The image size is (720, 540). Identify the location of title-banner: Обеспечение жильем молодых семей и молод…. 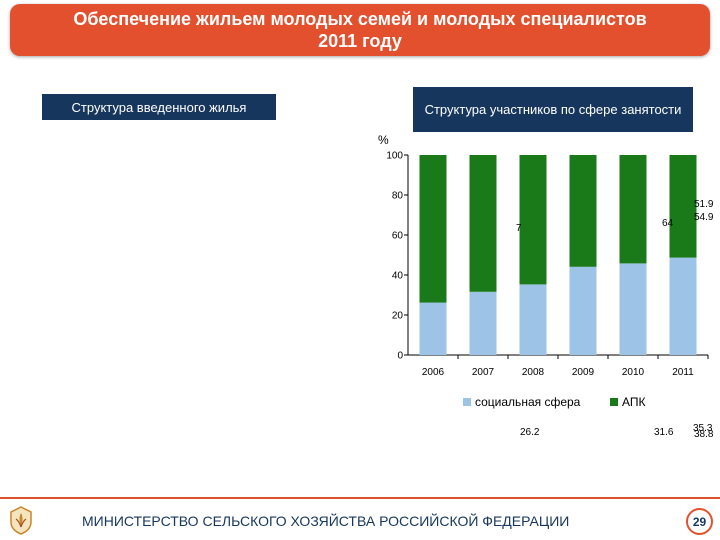
(360, 30).